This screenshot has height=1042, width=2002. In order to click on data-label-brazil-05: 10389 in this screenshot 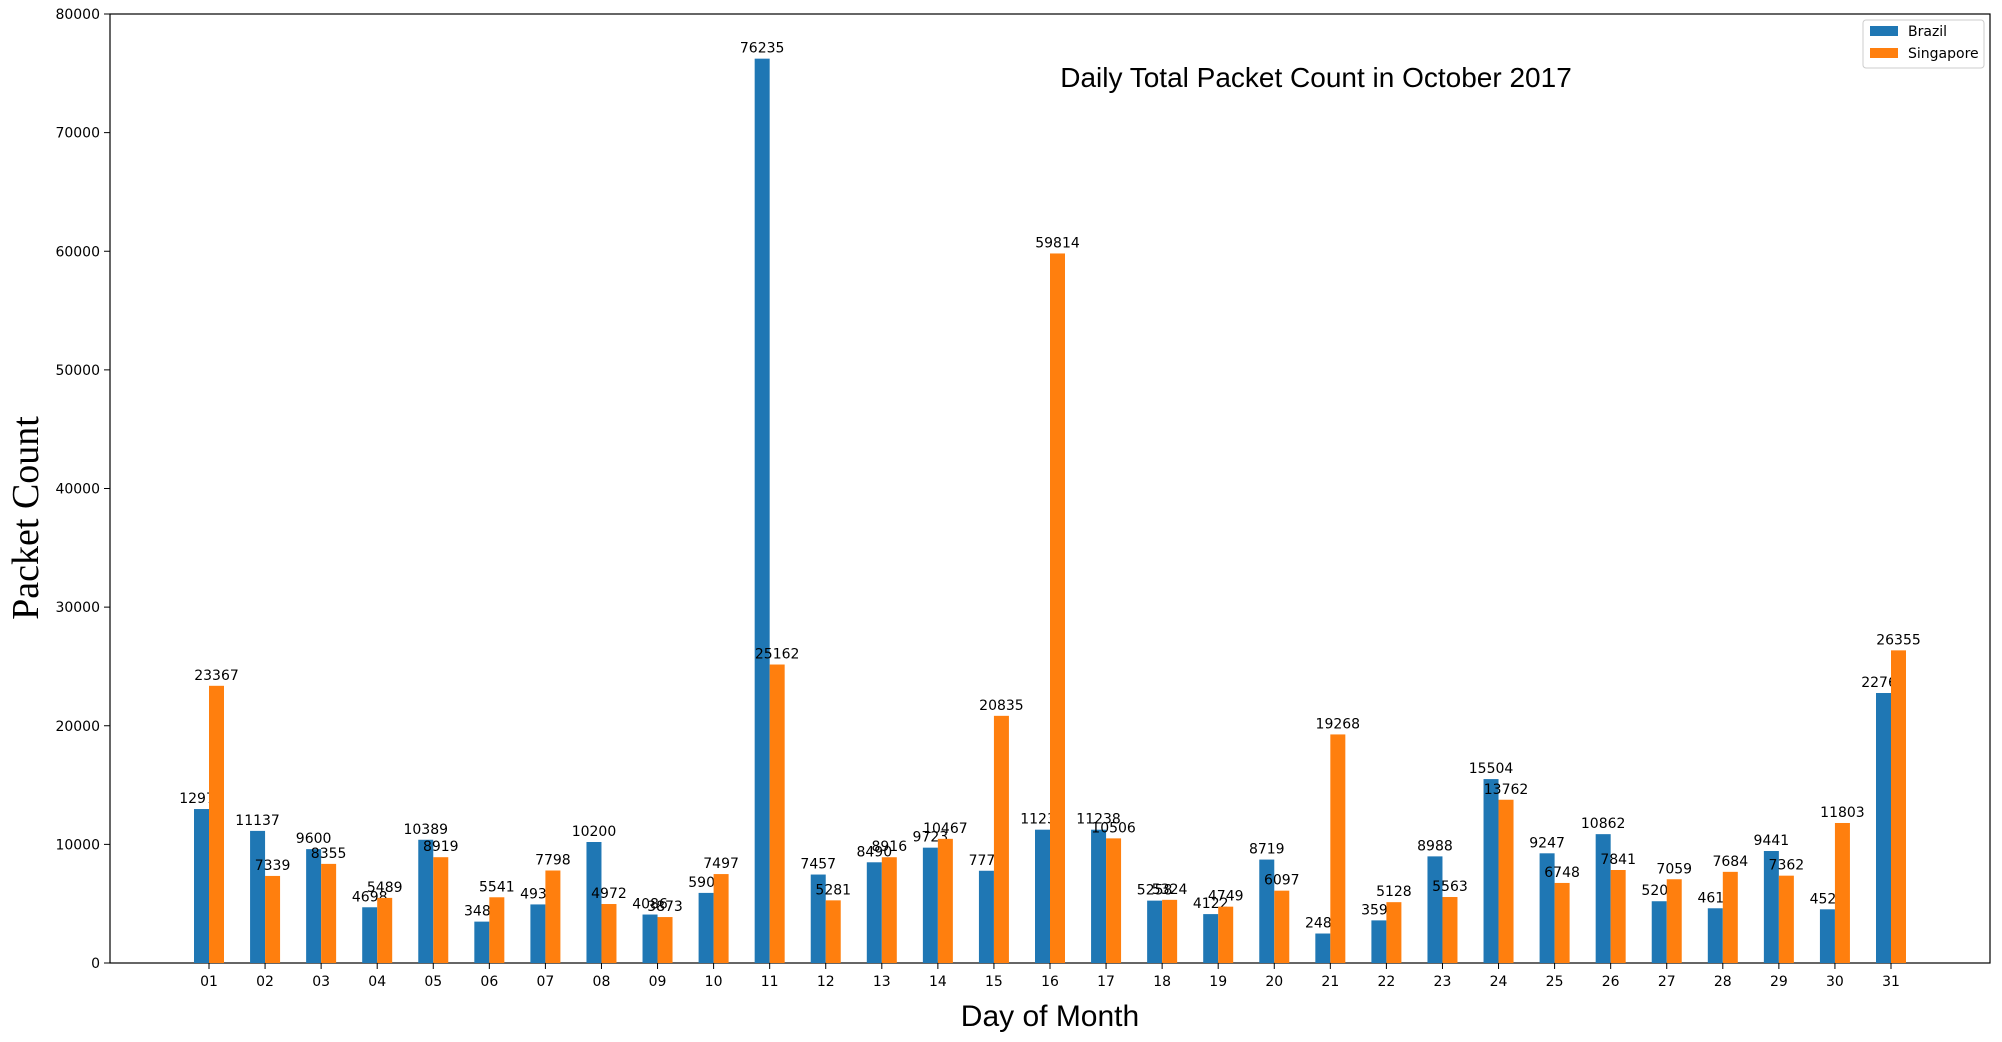, I will do `click(425, 830)`.